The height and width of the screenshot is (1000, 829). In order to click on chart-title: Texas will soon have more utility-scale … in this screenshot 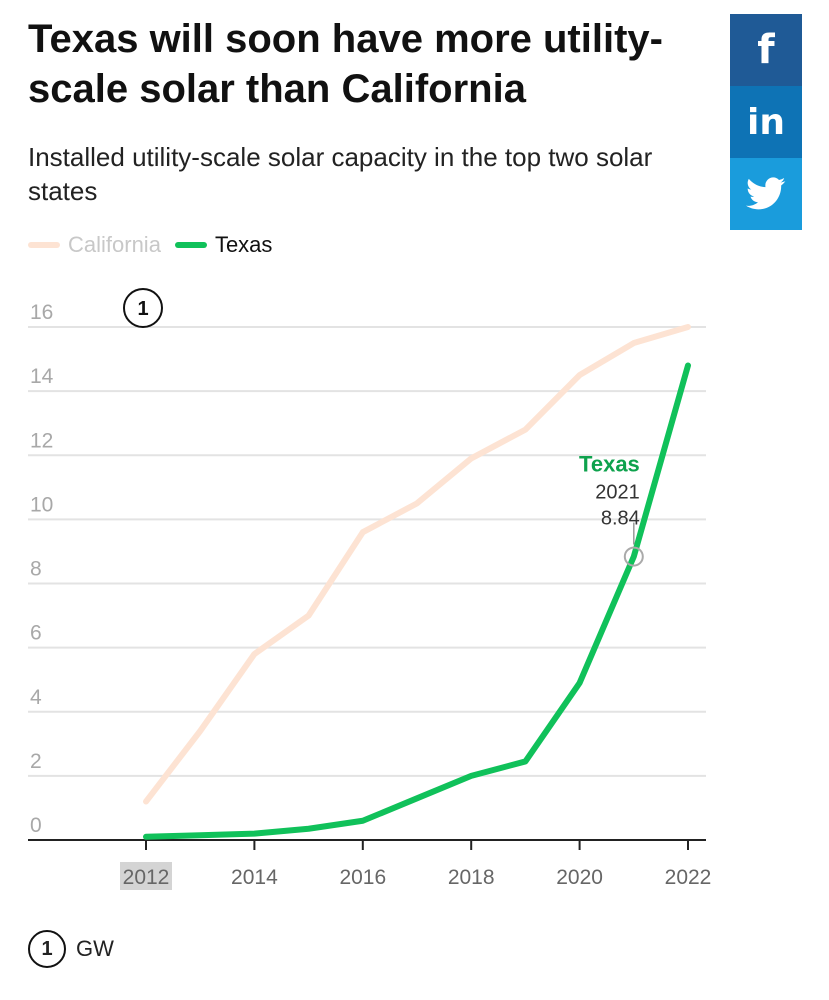, I will do `click(345, 64)`.